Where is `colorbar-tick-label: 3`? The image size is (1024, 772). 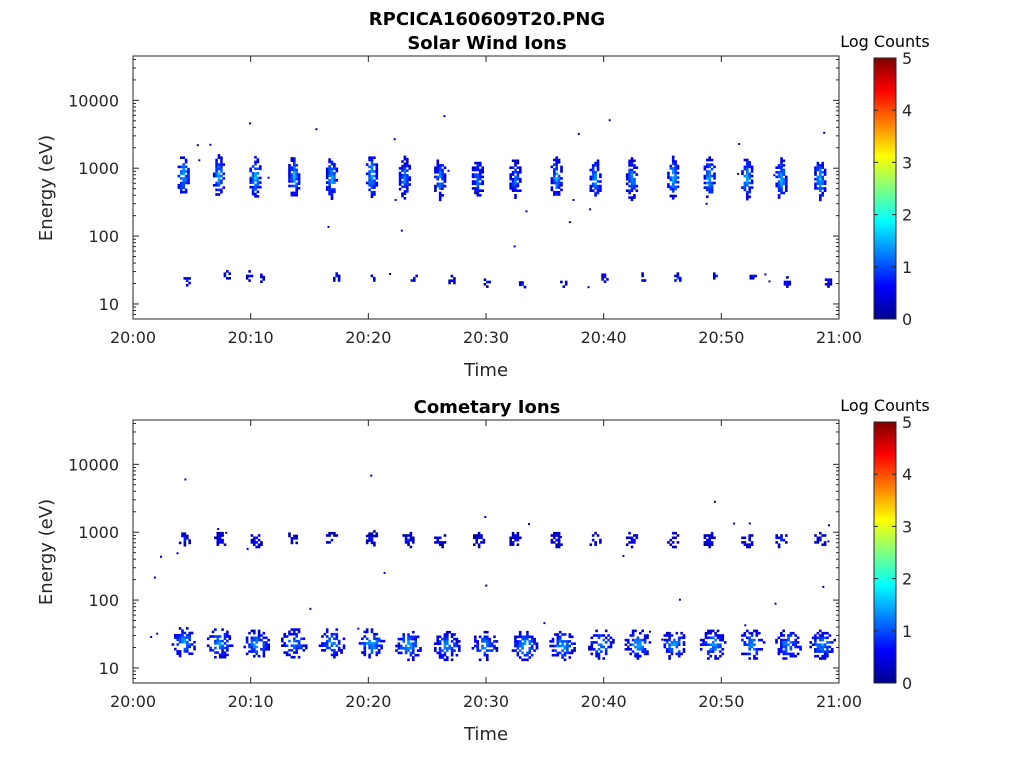 colorbar-tick-label: 3 is located at coordinates (907, 526).